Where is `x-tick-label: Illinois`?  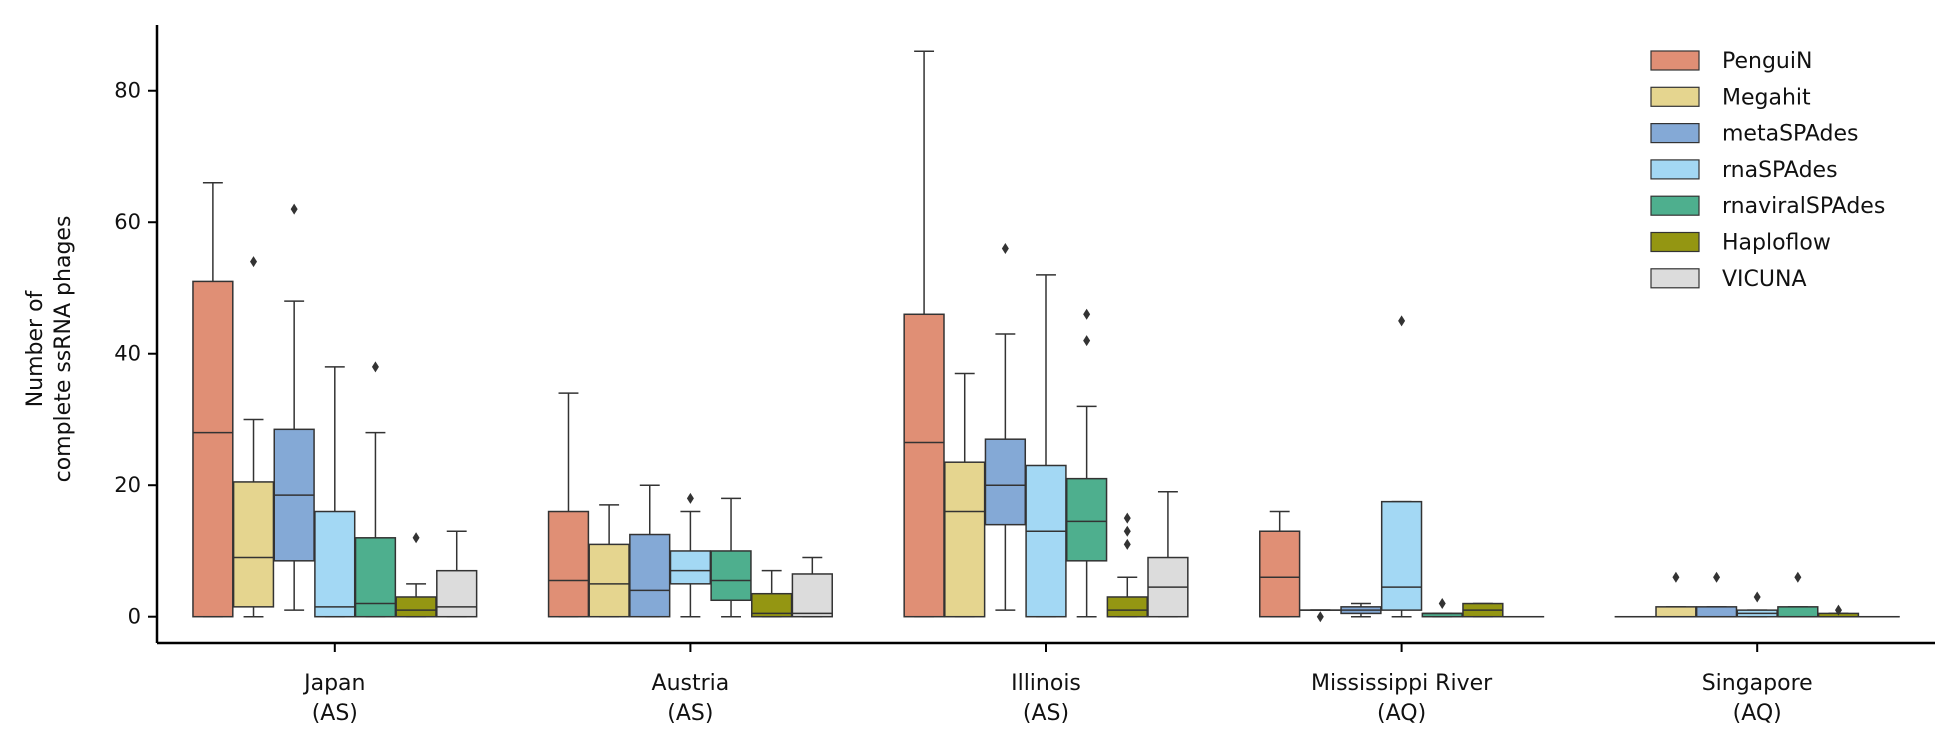 x-tick-label: Illinois is located at coordinates (1046, 683).